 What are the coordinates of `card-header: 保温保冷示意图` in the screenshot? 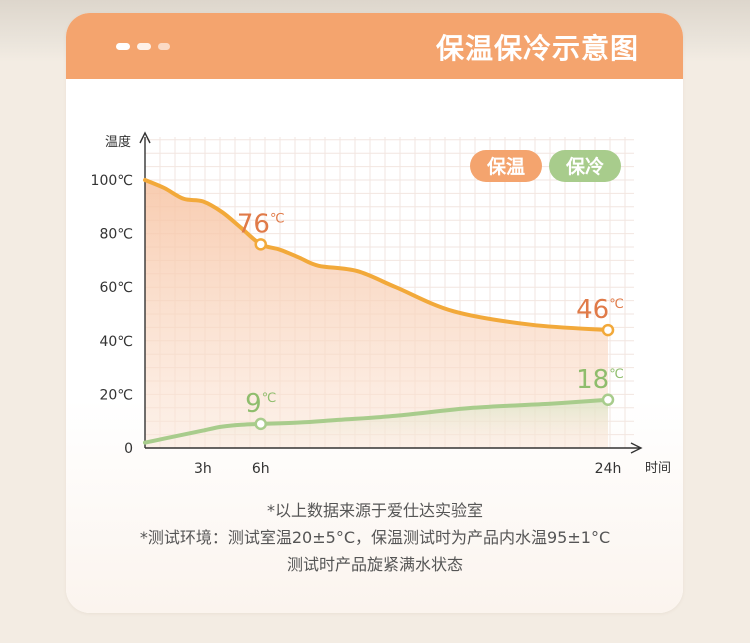 It's located at (374, 46).